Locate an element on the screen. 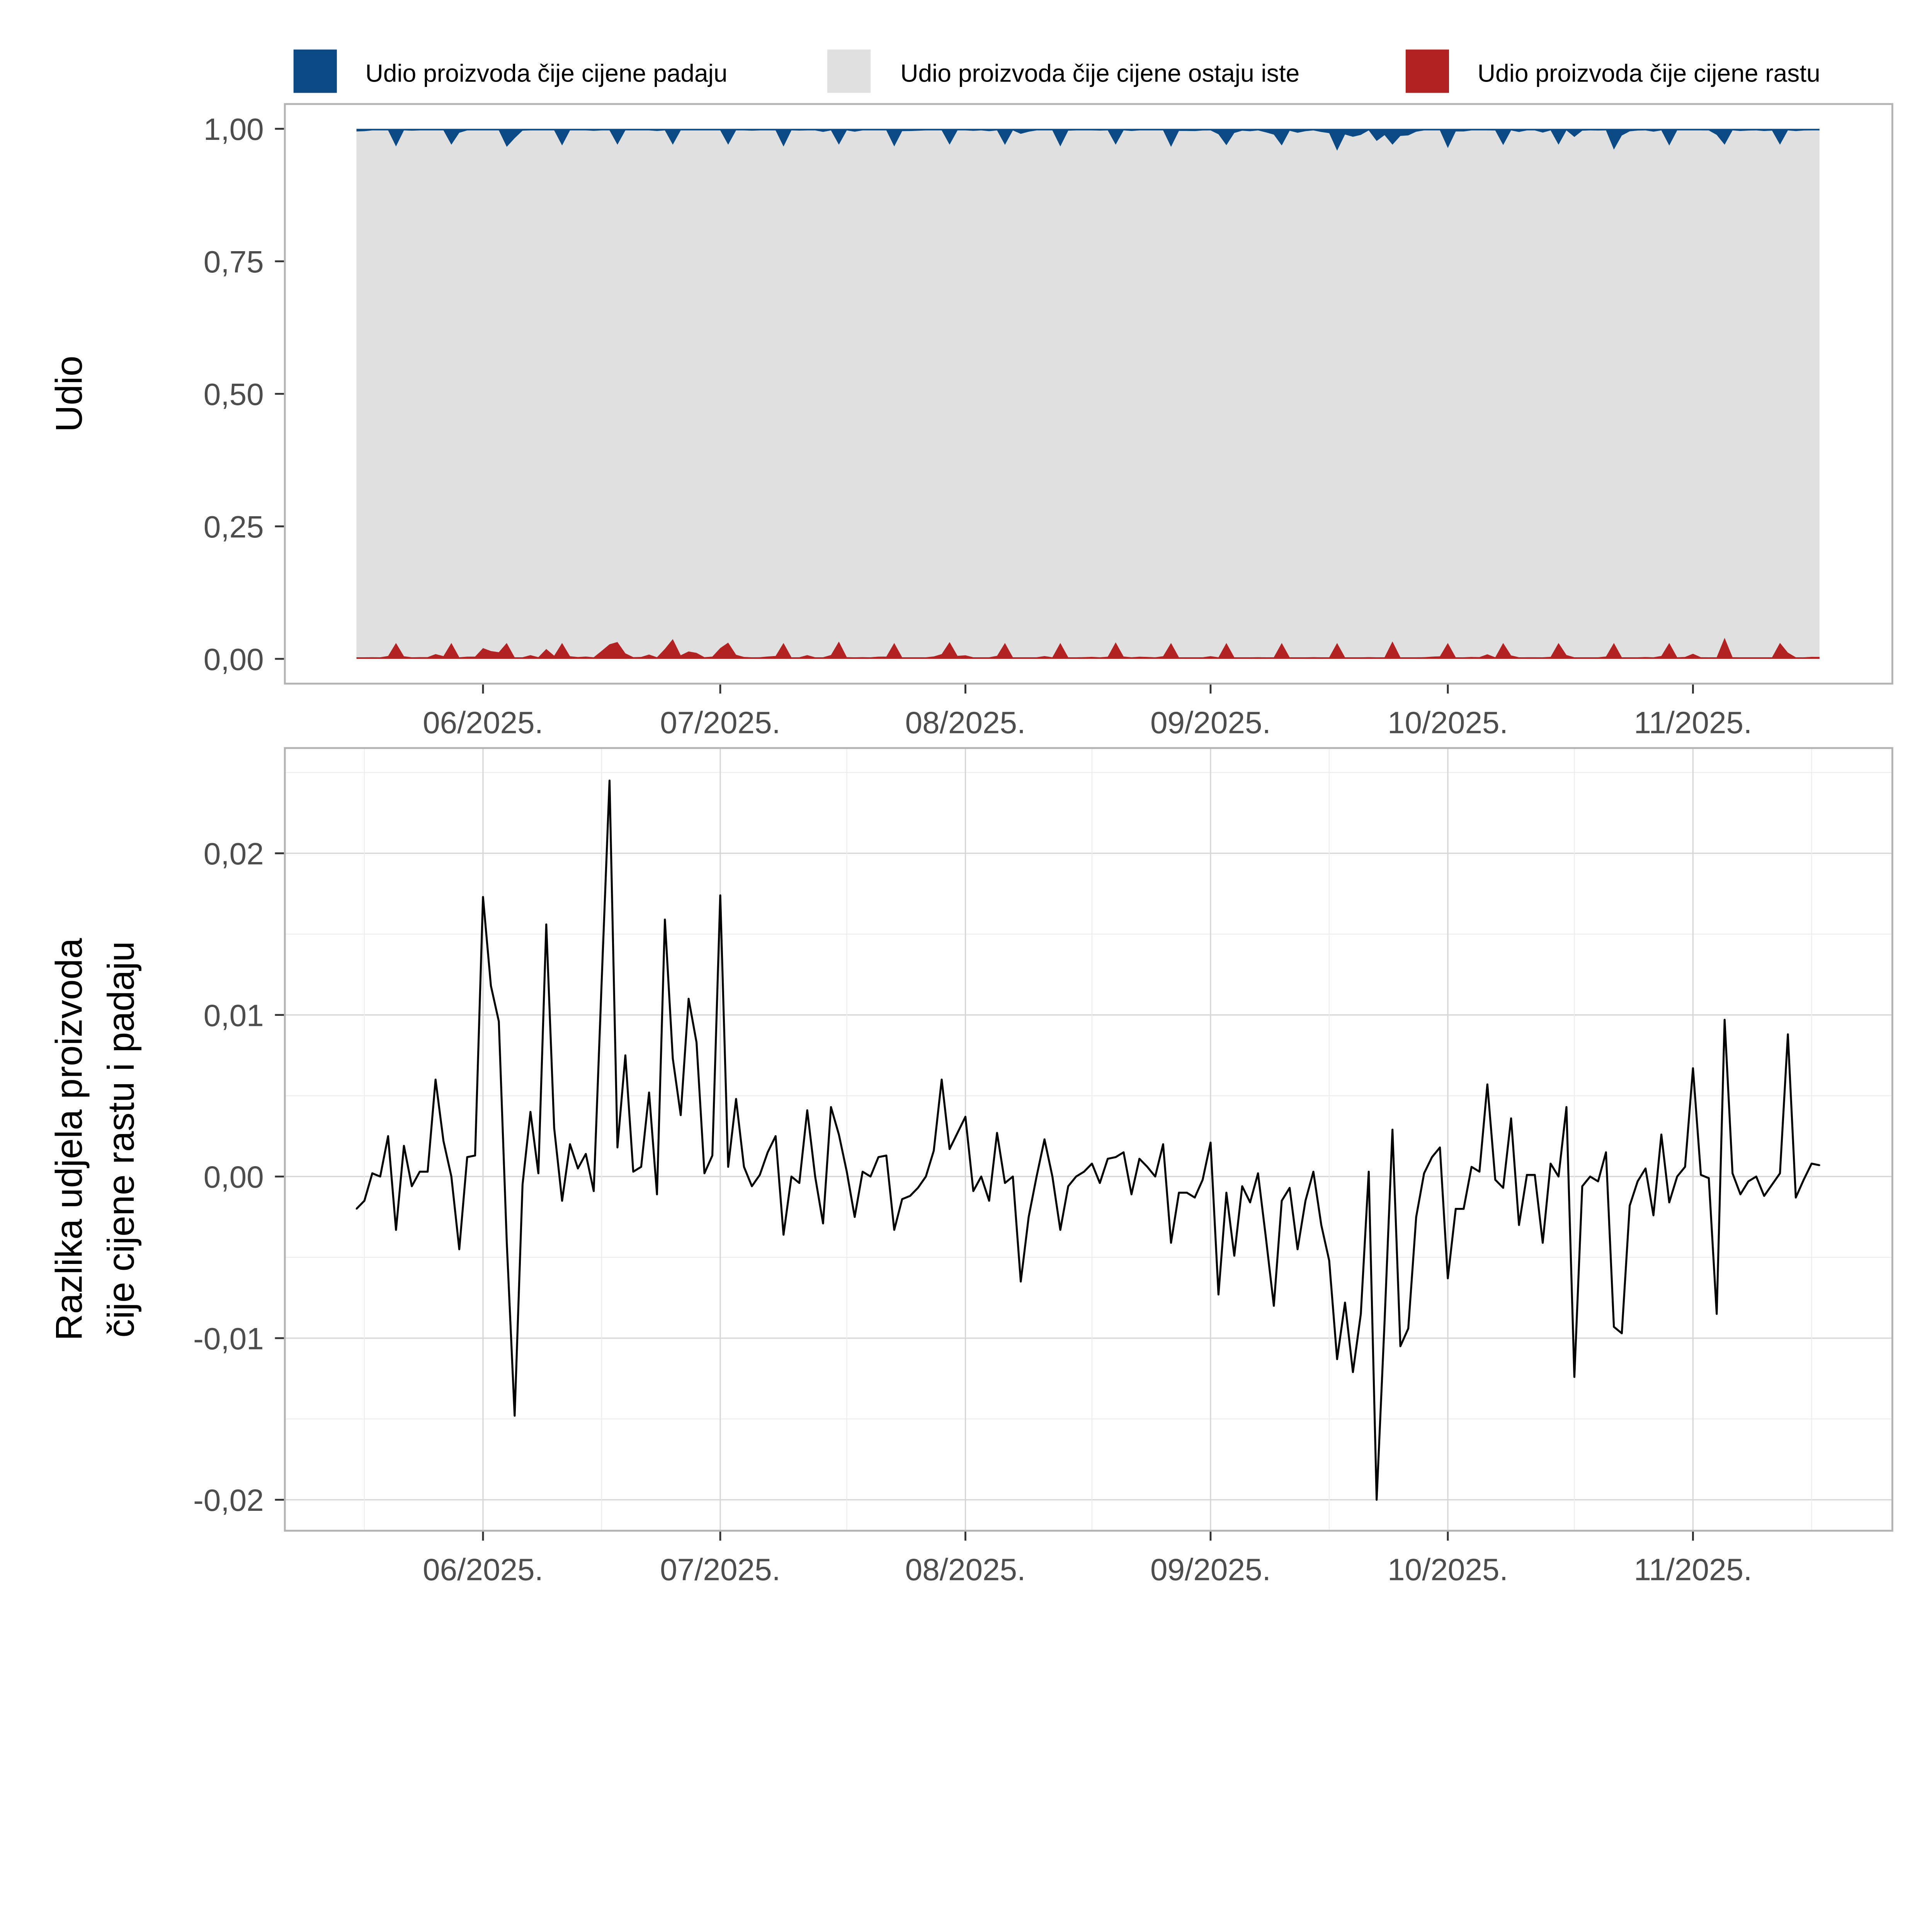 This screenshot has width=1932, height=1932. bottom-y-axis-title-line2: čije cijene rastu i padaju is located at coordinates (121, 1140).